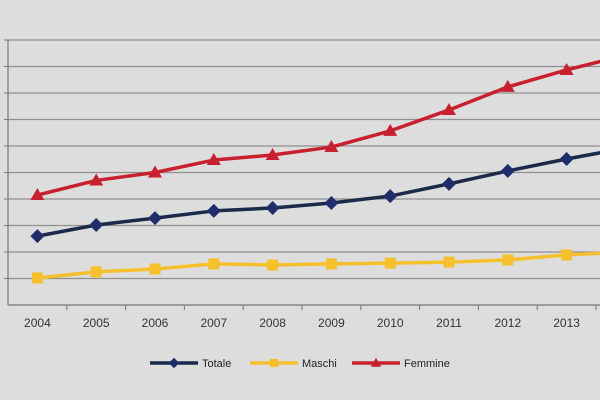  Describe the element at coordinates (401, 363) in the screenshot. I see `legend-item-femmine: Femmine` at that location.